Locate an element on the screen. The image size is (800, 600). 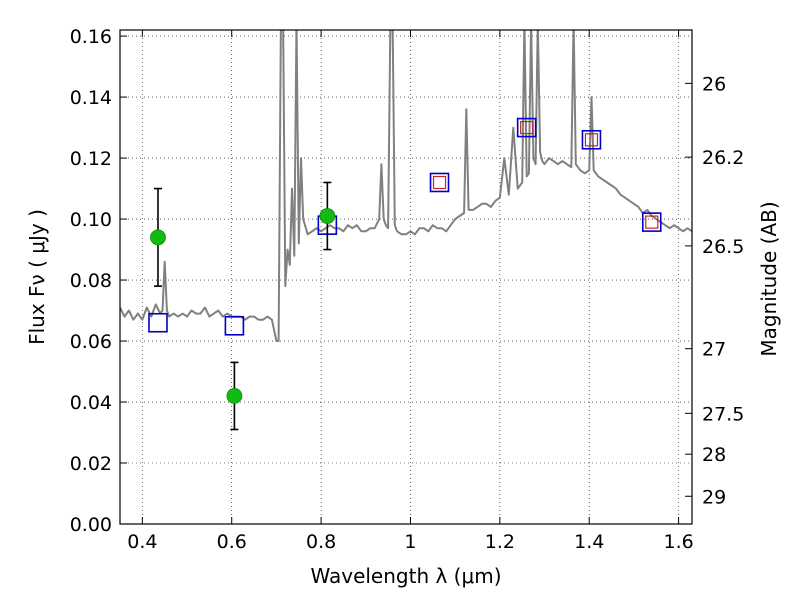
y-tick-label: 0.04 is located at coordinates (91, 403).